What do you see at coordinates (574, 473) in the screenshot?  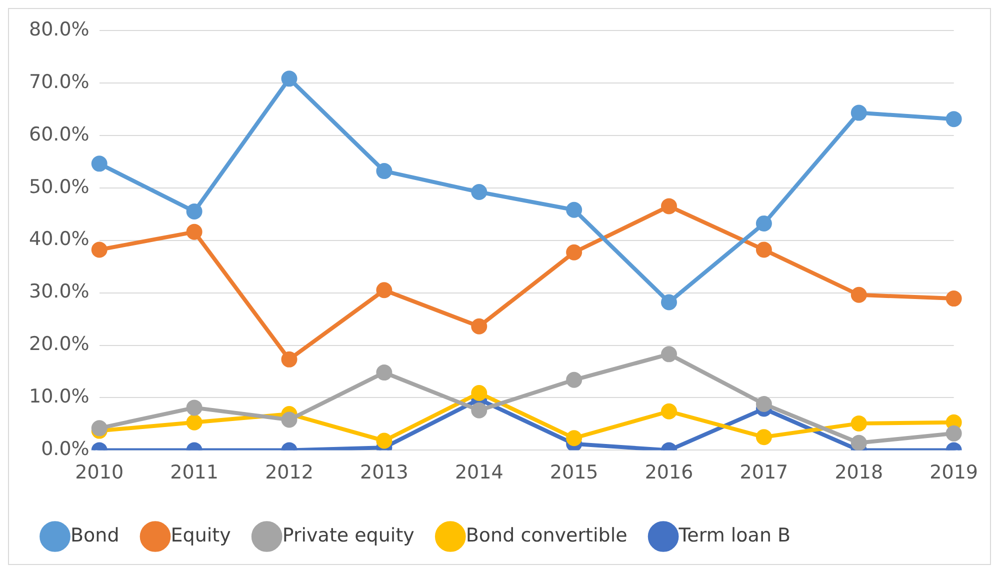 I see `x-tick-label: 2015` at bounding box center [574, 473].